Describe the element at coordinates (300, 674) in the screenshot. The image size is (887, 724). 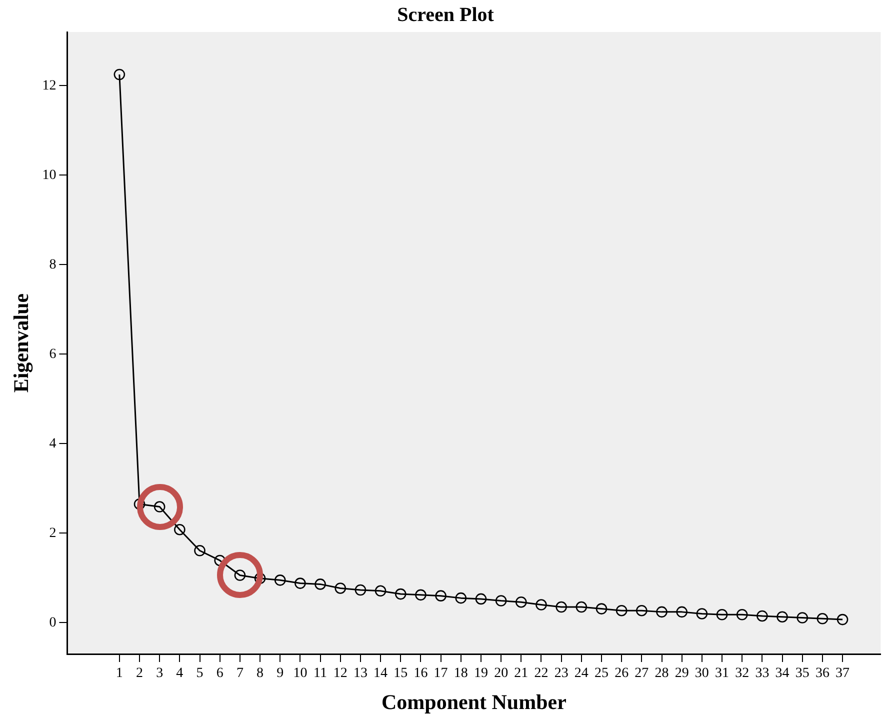
I see `x-tick-label: 10` at that location.